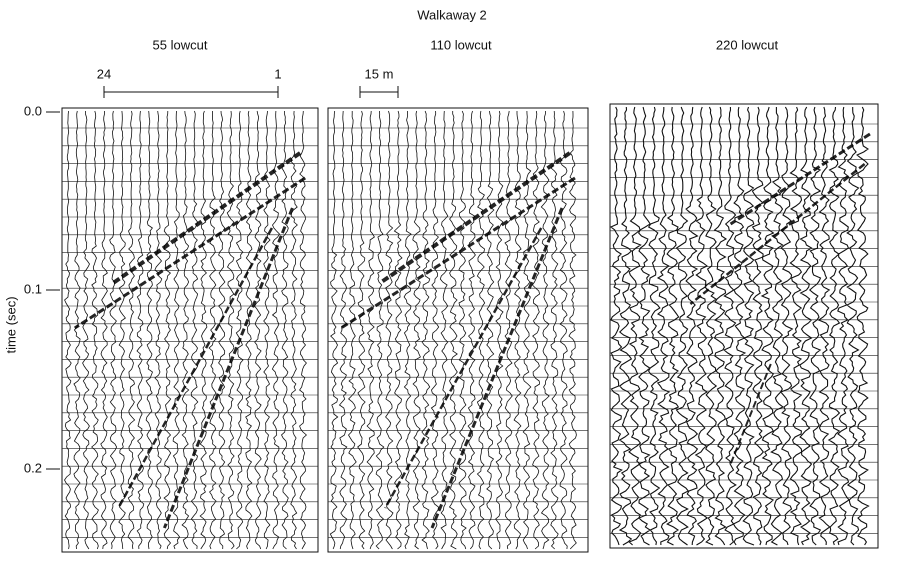 The height and width of the screenshot is (561, 901). What do you see at coordinates (33, 110) in the screenshot?
I see `y-tick-label: 0.0` at bounding box center [33, 110].